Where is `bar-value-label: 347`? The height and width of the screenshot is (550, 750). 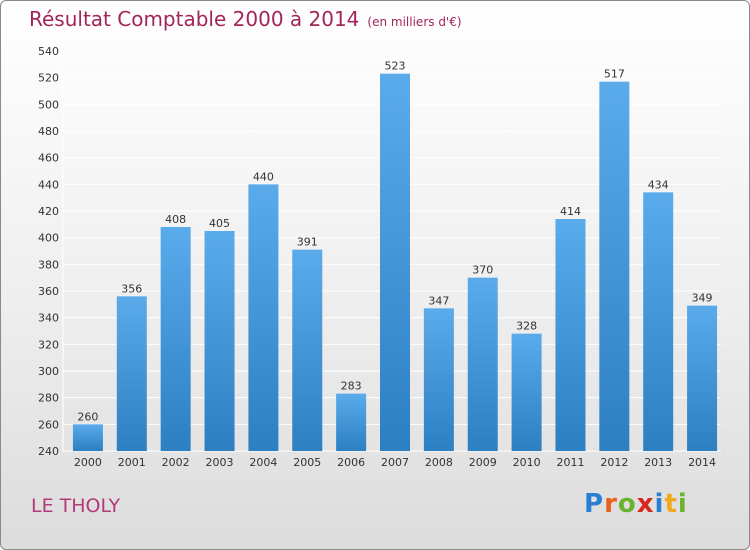
bar-value-label: 347 is located at coordinates (438, 300).